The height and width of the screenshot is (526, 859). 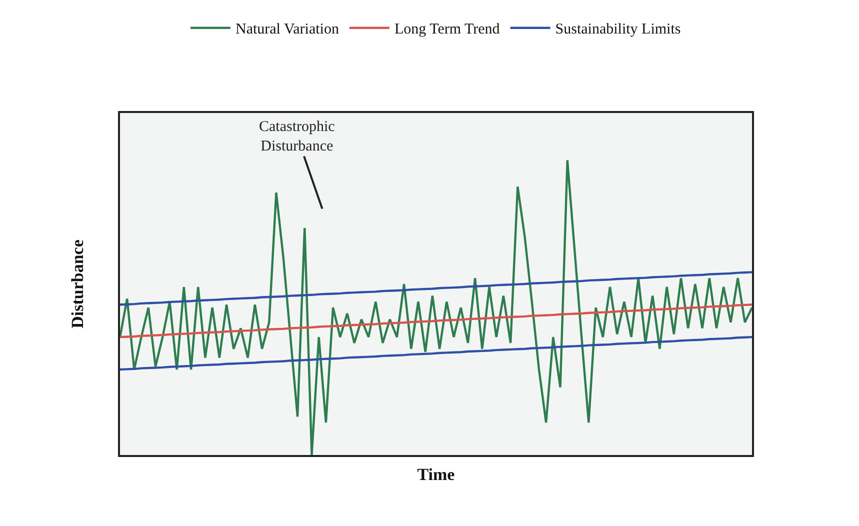 What do you see at coordinates (297, 136) in the screenshot?
I see `text: Catastrophic Disturbance` at bounding box center [297, 136].